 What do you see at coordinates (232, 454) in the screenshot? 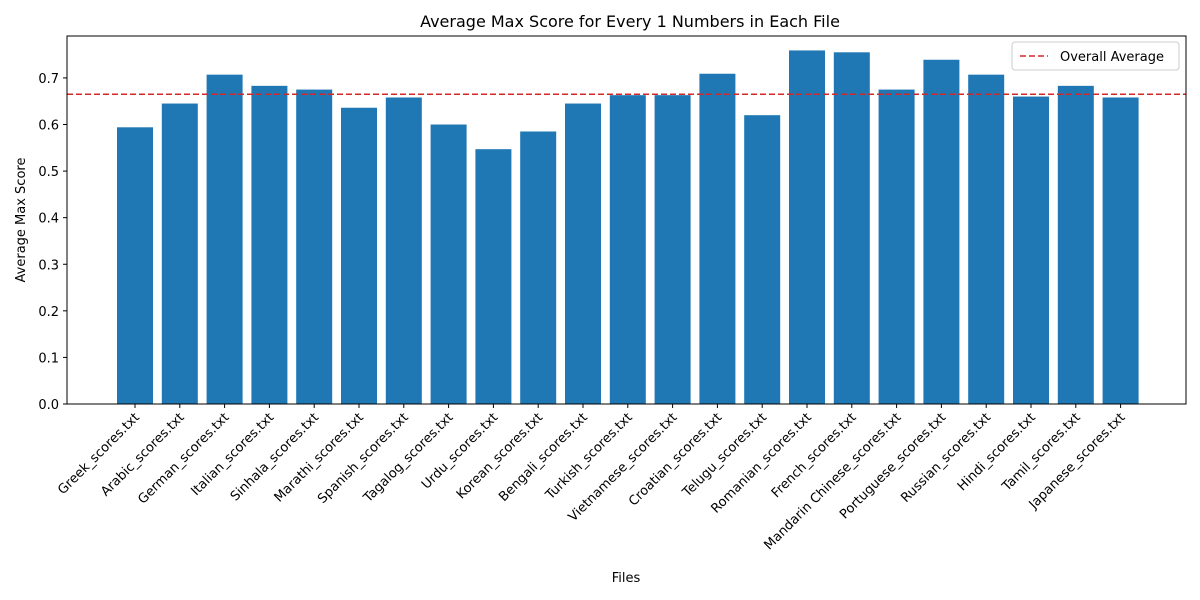
I see `x-tick-label: Italian_scores.txt` at bounding box center [232, 454].